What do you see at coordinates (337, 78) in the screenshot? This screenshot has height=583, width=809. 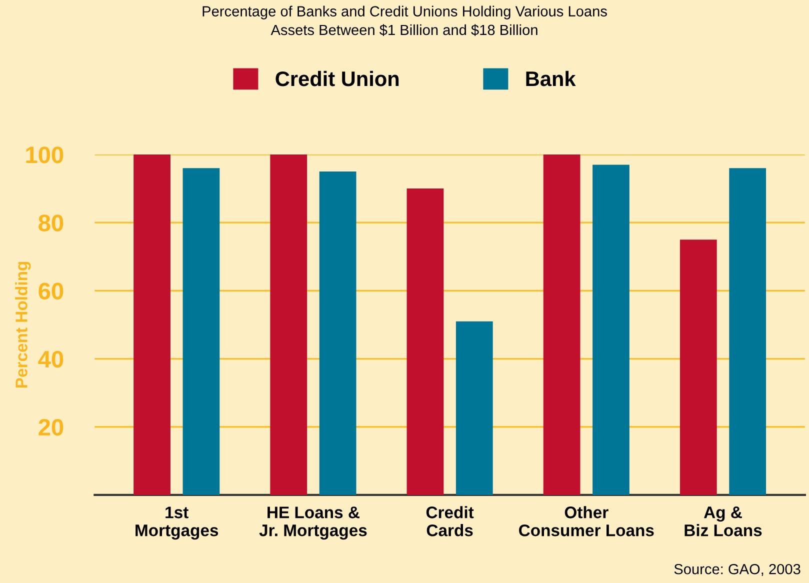 I see `legend-label: Credit Union` at bounding box center [337, 78].